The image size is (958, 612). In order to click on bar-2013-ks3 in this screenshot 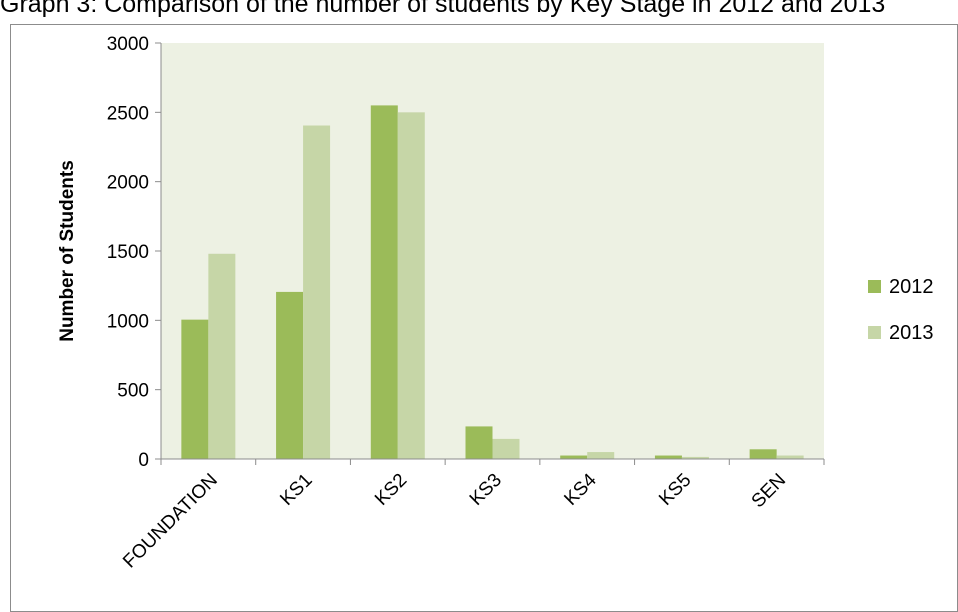, I will do `click(506, 448)`.